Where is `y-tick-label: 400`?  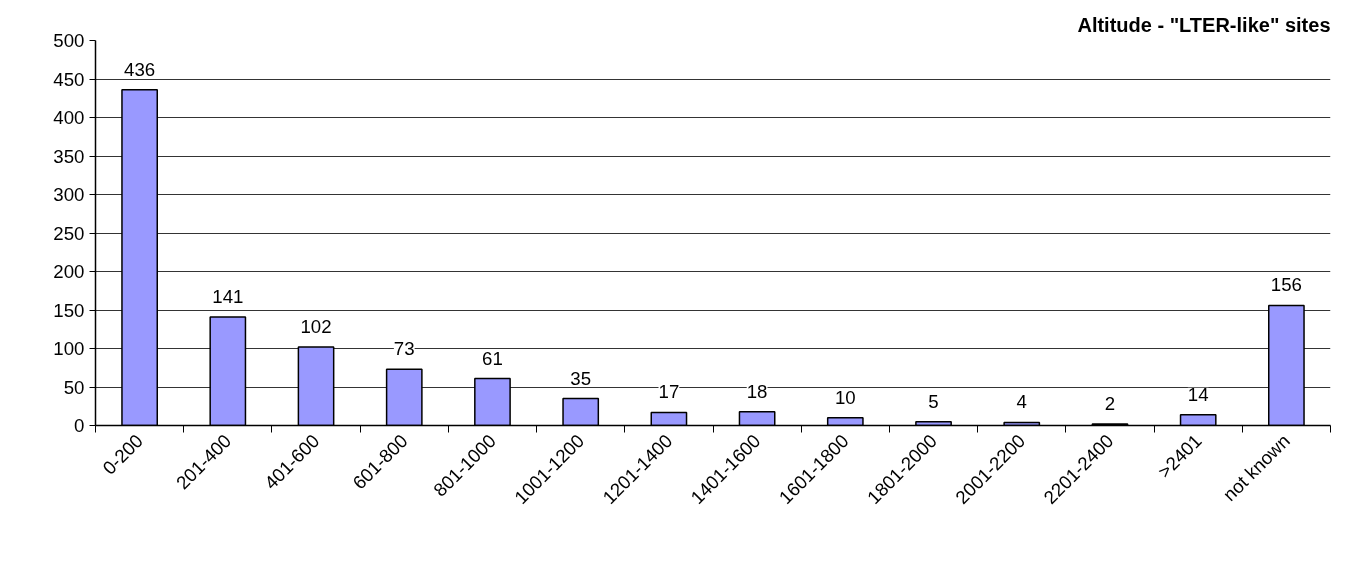 y-tick-label: 400 is located at coordinates (69, 117).